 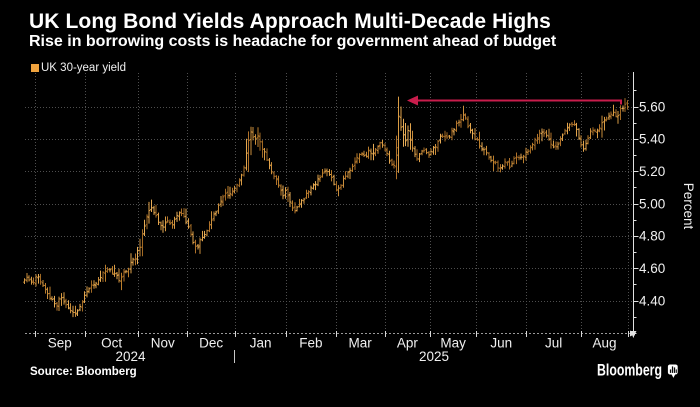 I want to click on svg-text: 4.60, so click(x=652, y=268).